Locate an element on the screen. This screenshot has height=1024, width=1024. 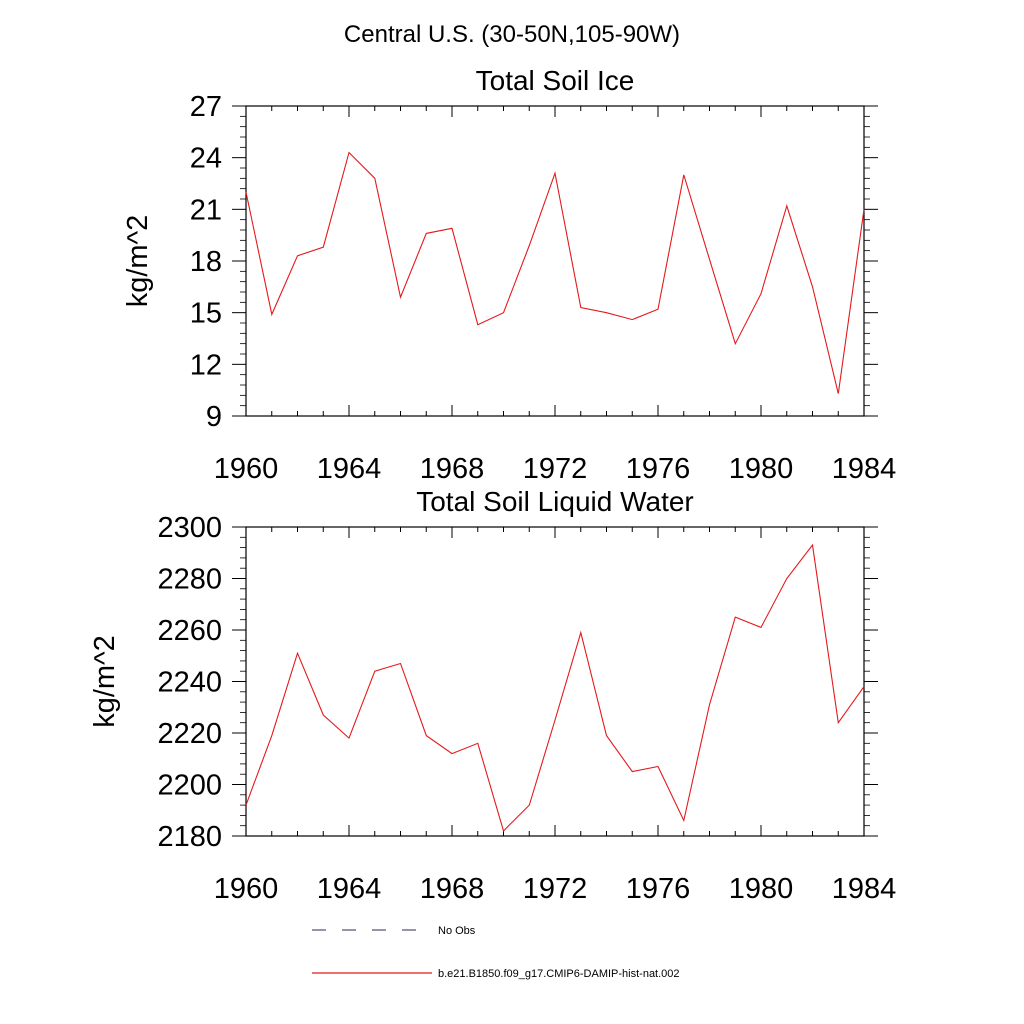
y-tick-label: 24 is located at coordinates (206, 159).